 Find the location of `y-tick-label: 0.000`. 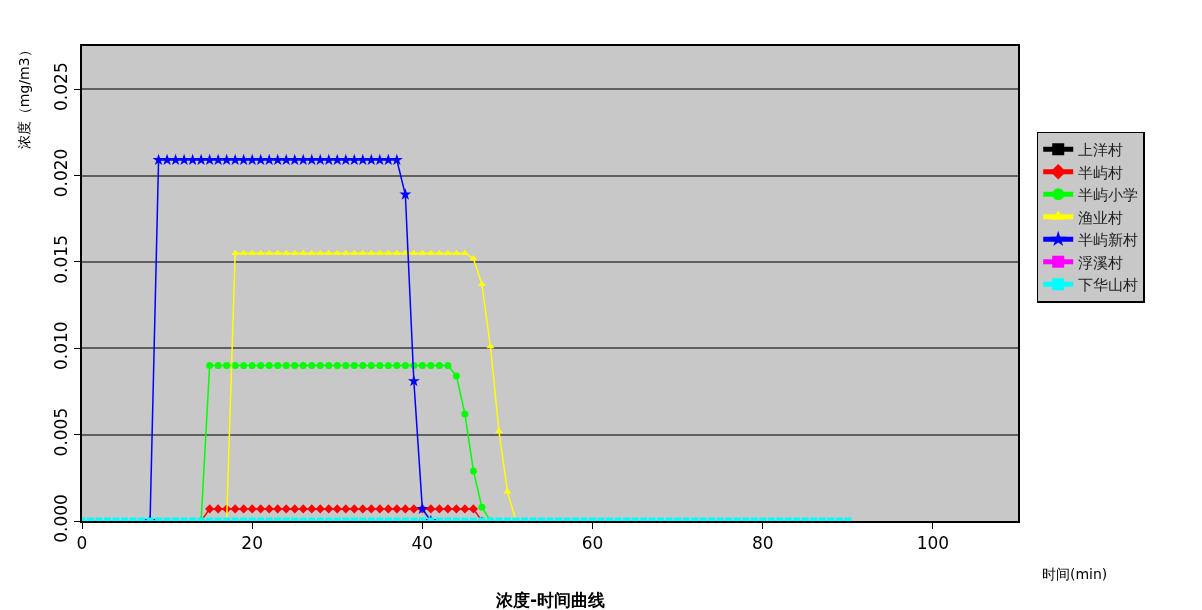

y-tick-label: 0.000 is located at coordinates (61, 518).